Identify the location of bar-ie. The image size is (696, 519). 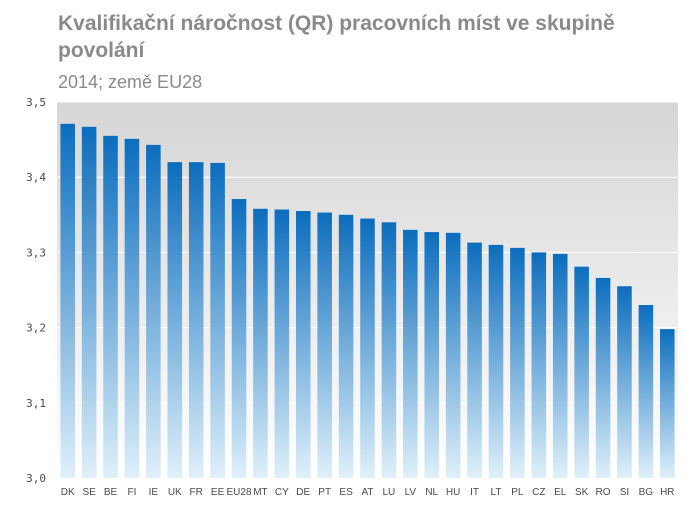
(153, 311).